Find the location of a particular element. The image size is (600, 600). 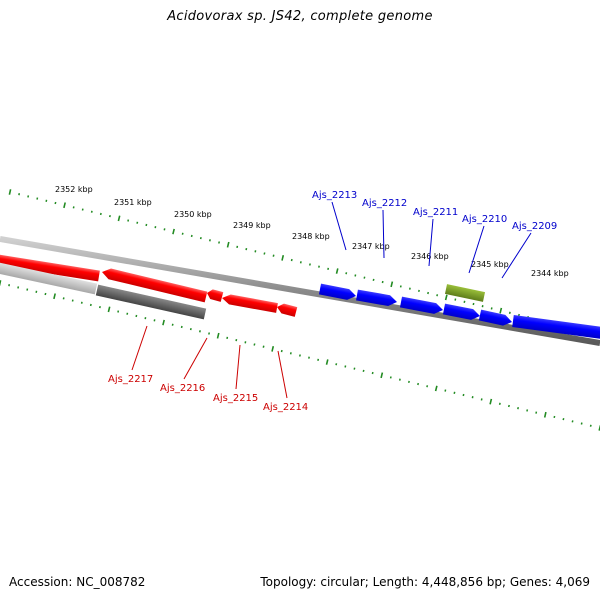

scale-label: 2348 kbp is located at coordinates (311, 236).